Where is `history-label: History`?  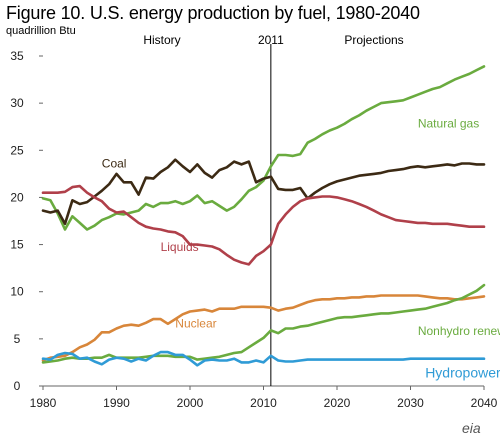
history-label: History is located at coordinates (161, 40).